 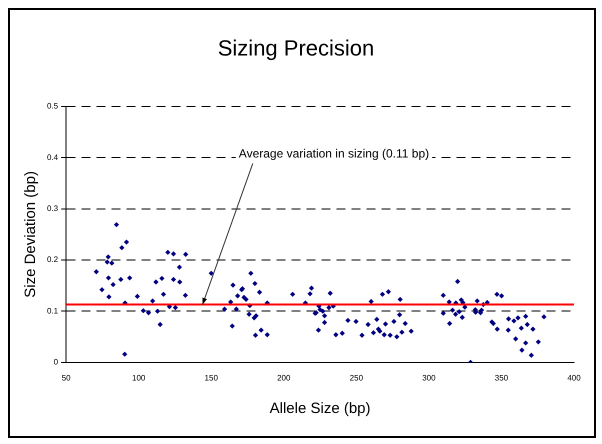 I want to click on x-axis-title: Allele Size (bp), so click(x=320, y=409).